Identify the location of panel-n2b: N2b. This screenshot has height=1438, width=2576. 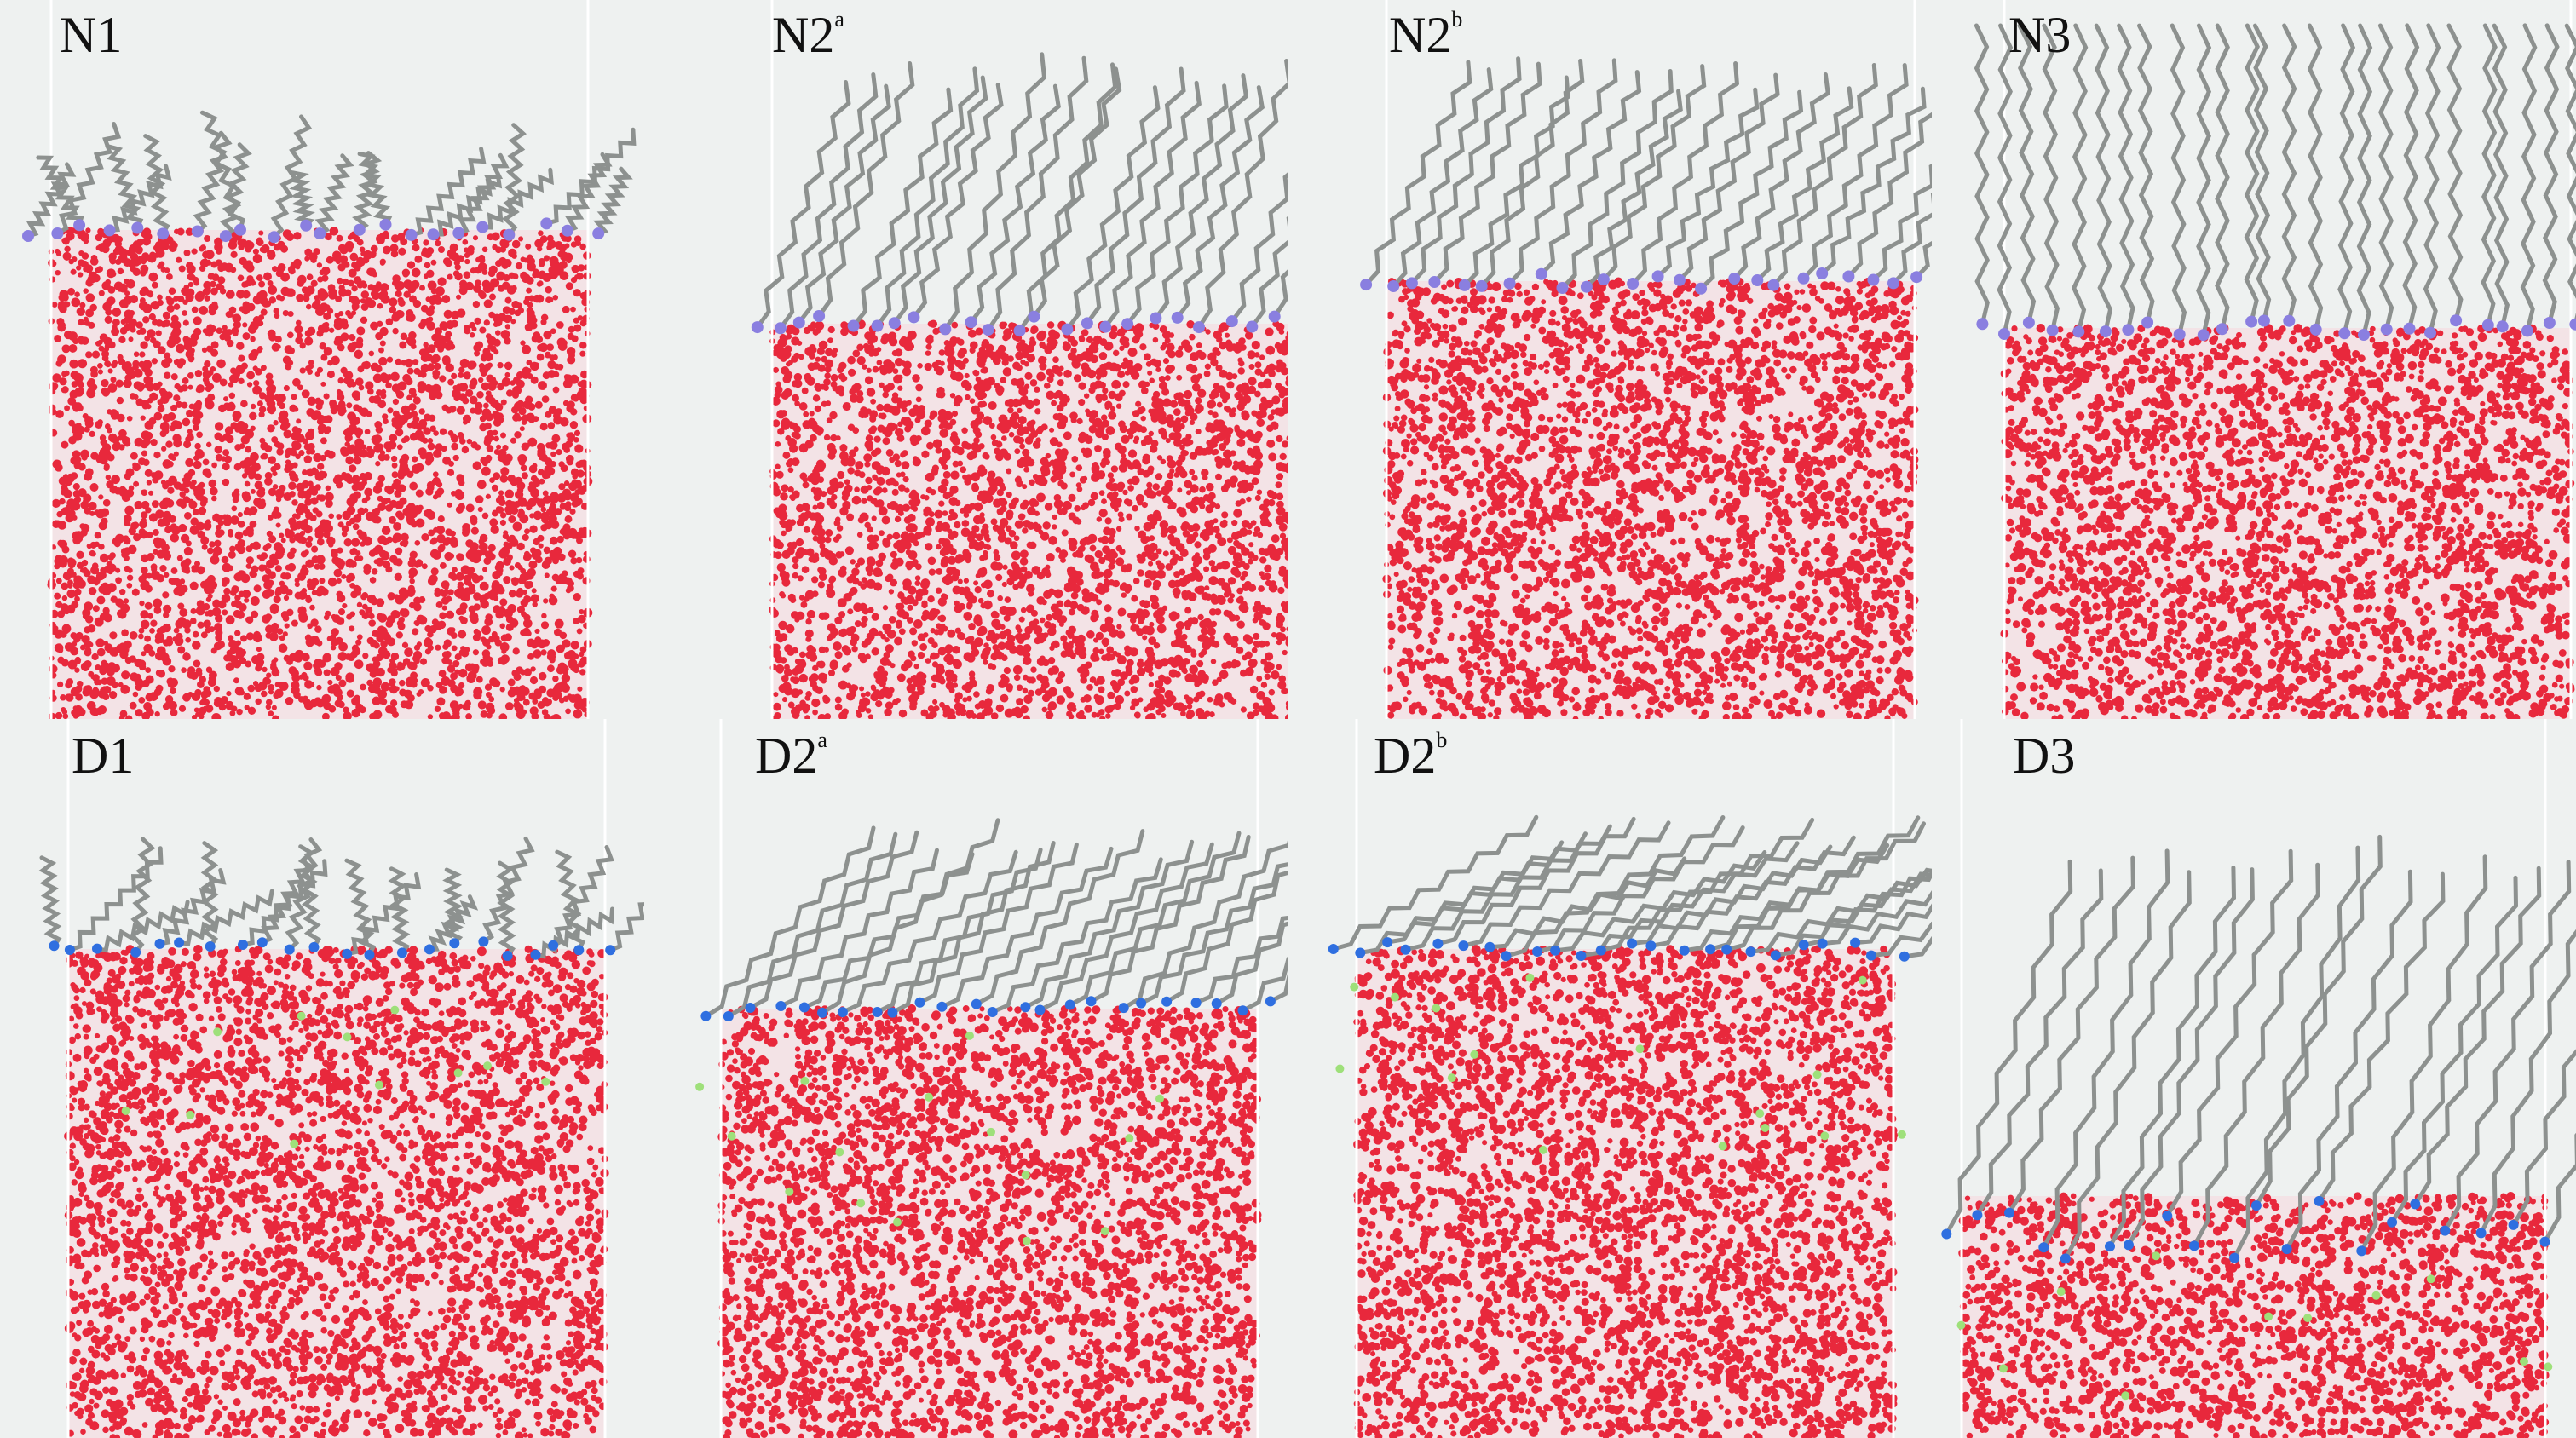
(1610, 359).